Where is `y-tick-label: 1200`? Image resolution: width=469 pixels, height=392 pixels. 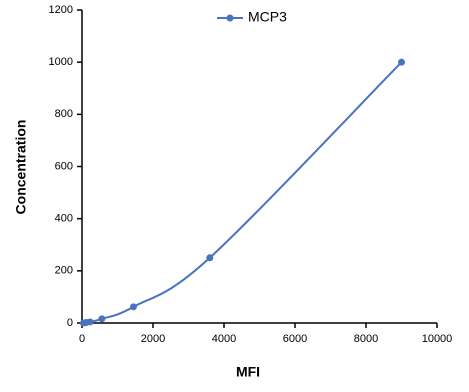 y-tick-label: 1200 is located at coordinates (61, 10).